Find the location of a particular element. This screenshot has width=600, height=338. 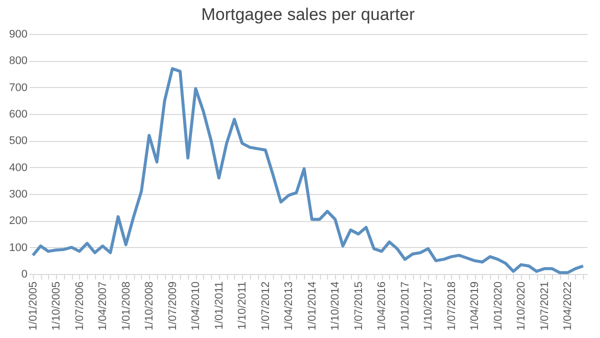

y-tick-label: 100 is located at coordinates (18, 248).